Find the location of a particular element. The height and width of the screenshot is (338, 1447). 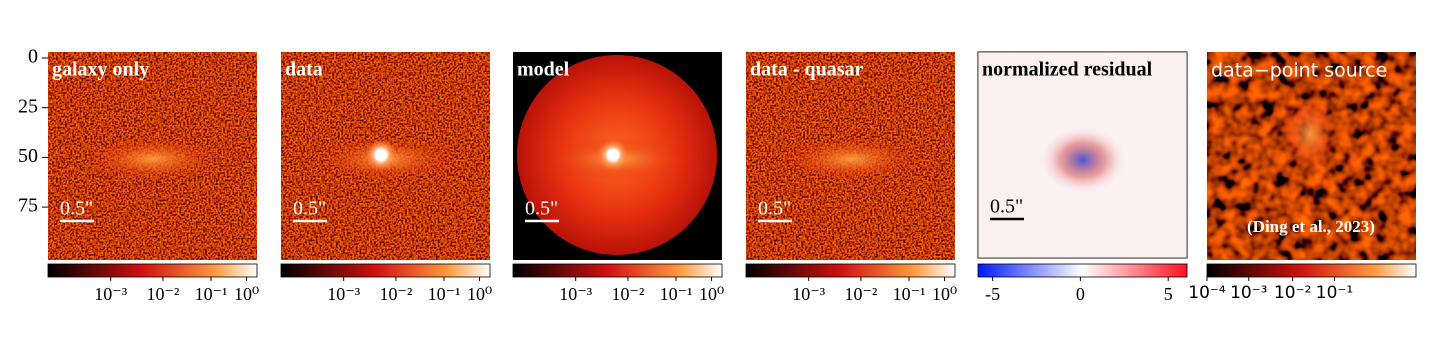

panel-title: model is located at coordinates (543, 70).